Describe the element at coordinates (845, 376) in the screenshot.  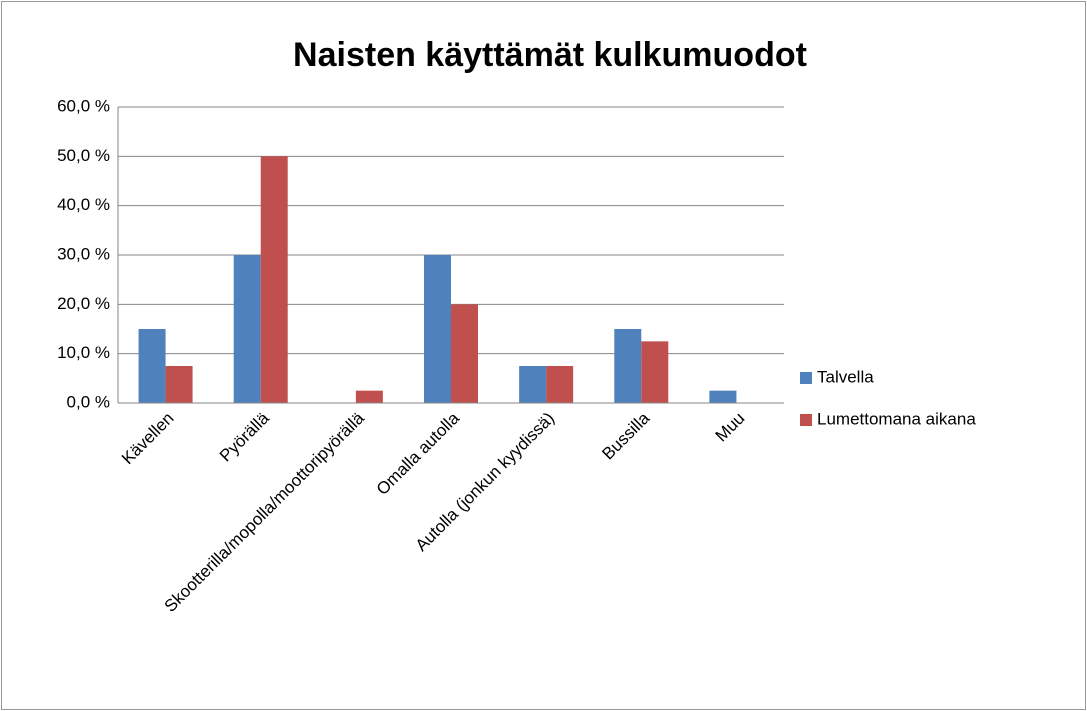
I see `legend-label: Talvella` at that location.